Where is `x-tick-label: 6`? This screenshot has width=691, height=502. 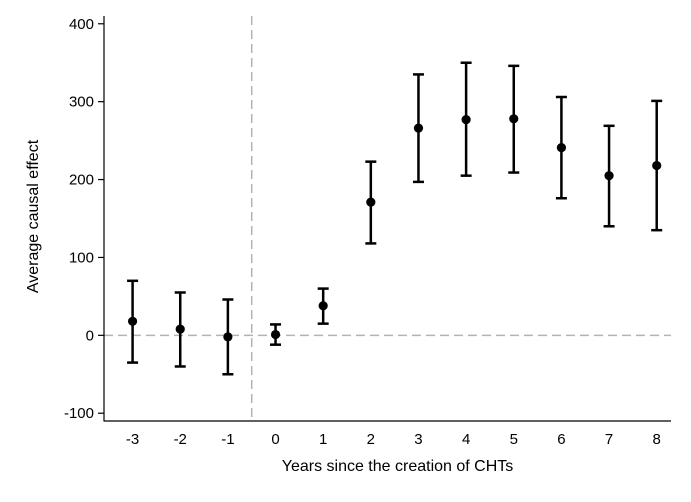
x-tick-label: 6 is located at coordinates (561, 439).